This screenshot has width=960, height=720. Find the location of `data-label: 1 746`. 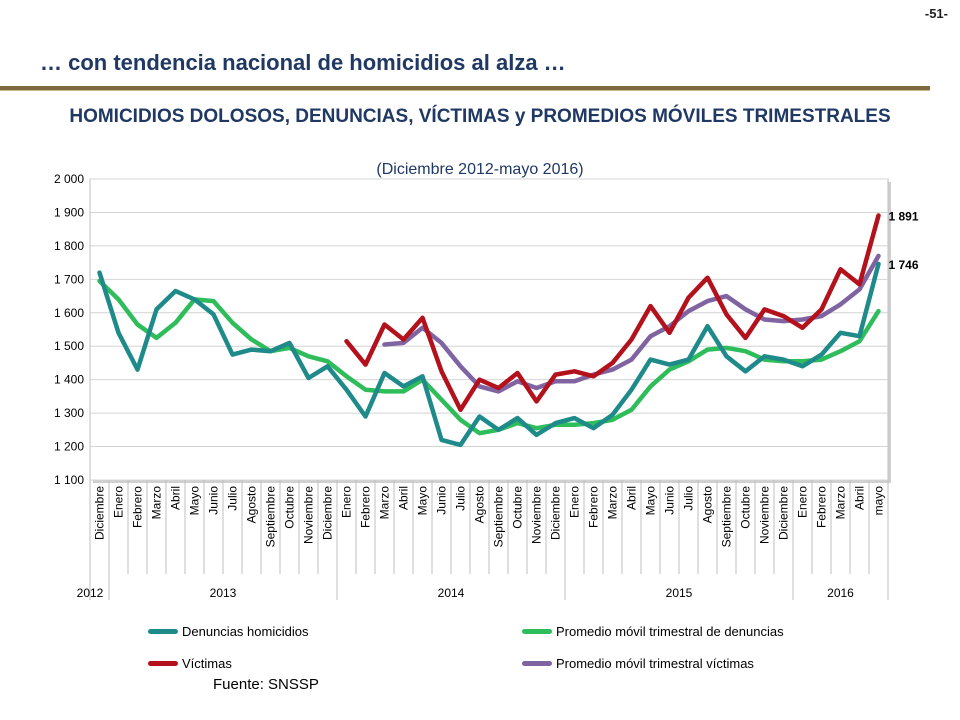

data-label: 1 746 is located at coordinates (904, 265).